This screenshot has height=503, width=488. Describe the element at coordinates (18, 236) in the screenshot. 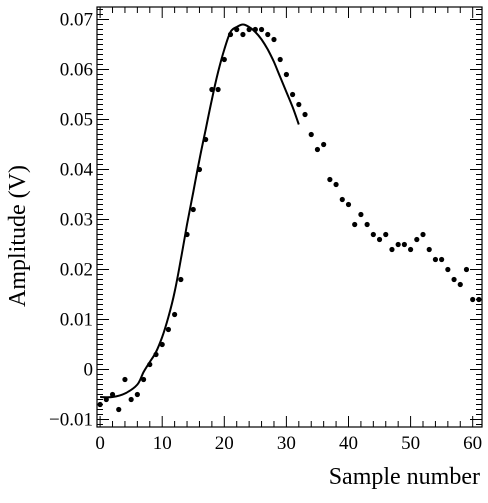

I see `y-axis-title: Amplitude (V)` at that location.